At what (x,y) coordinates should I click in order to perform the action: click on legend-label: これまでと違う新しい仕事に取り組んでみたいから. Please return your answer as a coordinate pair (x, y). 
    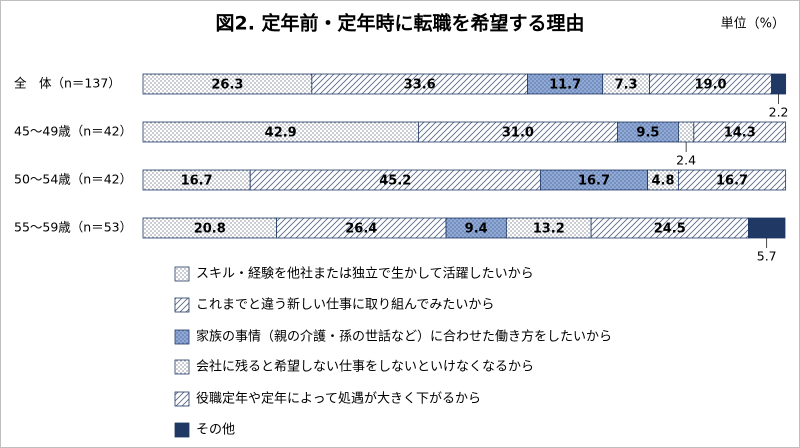
    Looking at the image, I should click on (345, 305).